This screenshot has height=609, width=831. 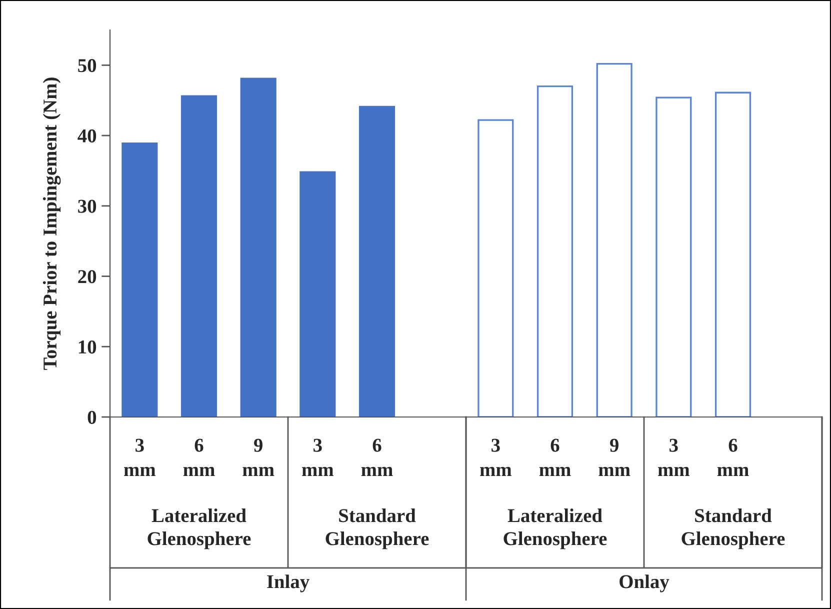 What do you see at coordinates (51, 224) in the screenshot?
I see `y-axis-title: Torque Prior to Impingement (Nm)` at bounding box center [51, 224].